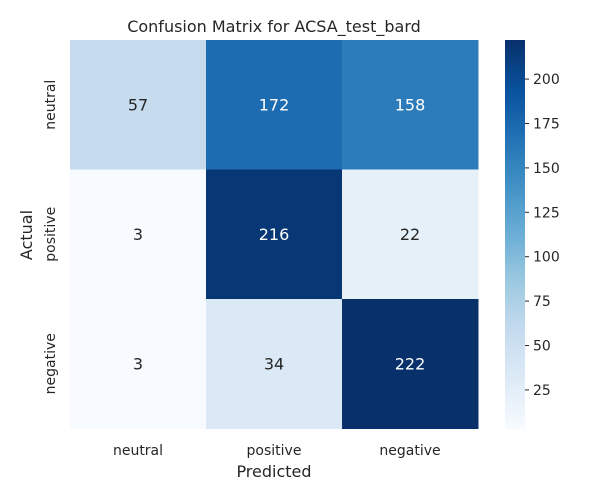 This screenshot has width=600, height=500. I want to click on colorbar-tick-label: 50, so click(542, 347).